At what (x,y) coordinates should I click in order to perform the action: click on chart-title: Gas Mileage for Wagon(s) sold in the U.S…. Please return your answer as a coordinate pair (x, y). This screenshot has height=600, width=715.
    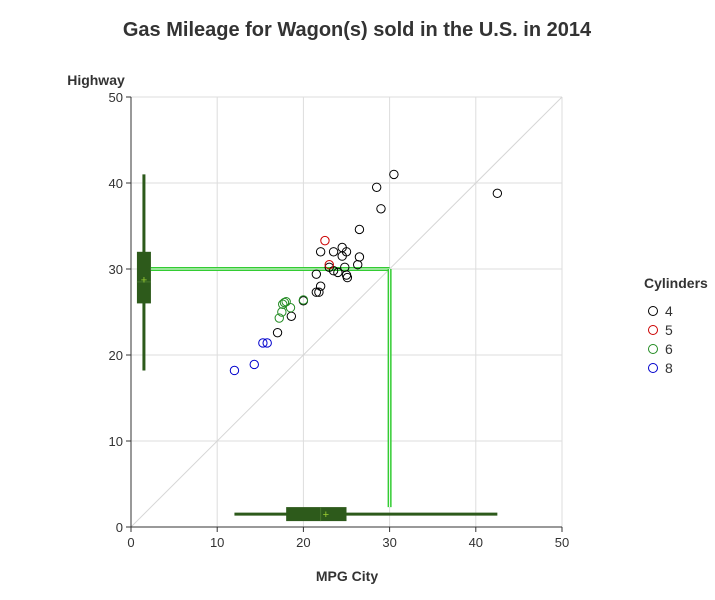
    Looking at the image, I should click on (357, 30).